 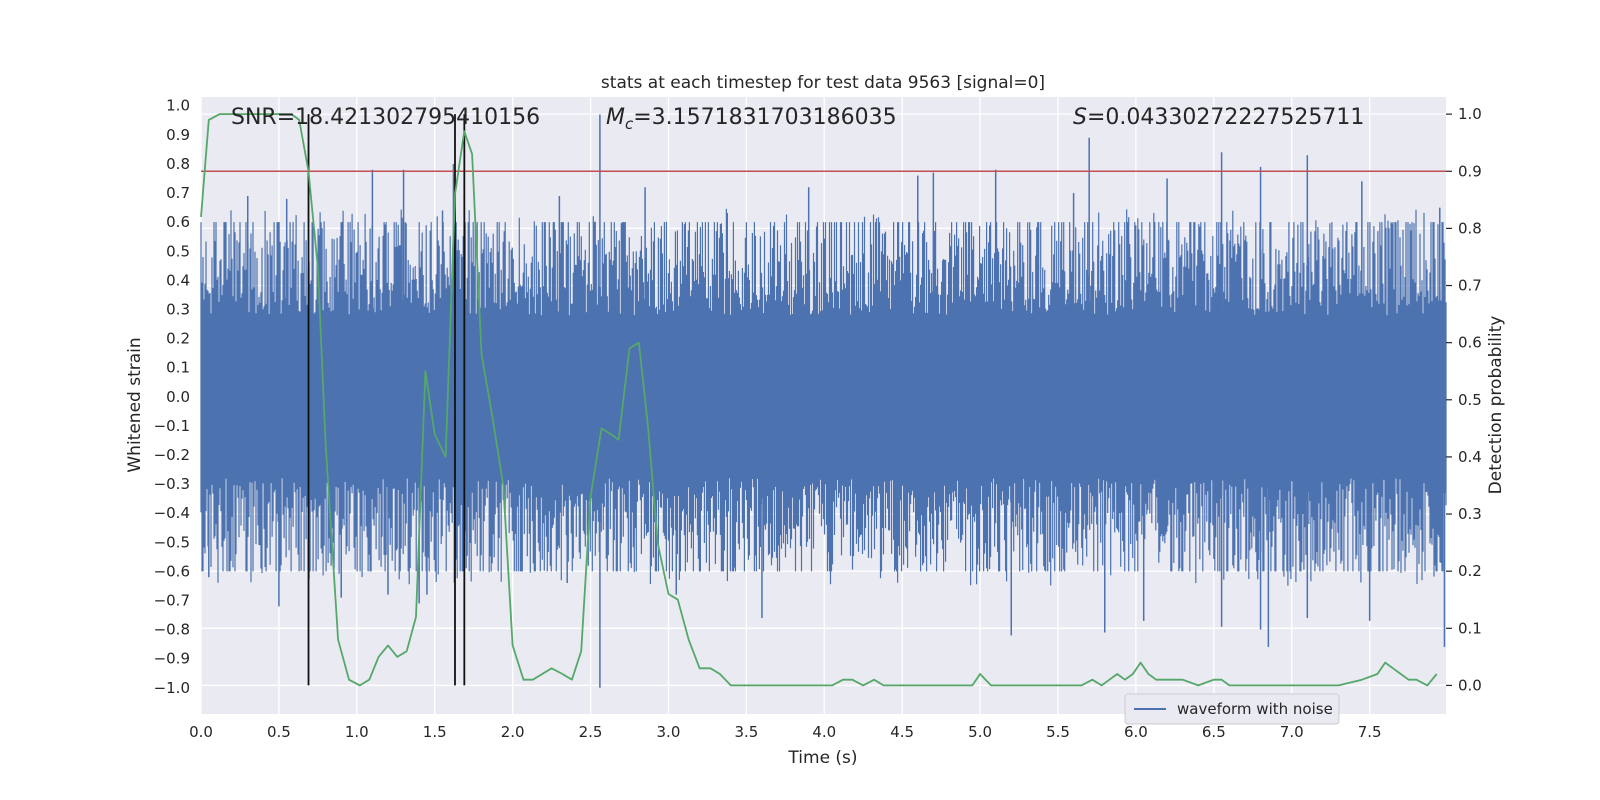 I want to click on s-symbol: S, so click(x=1080, y=117).